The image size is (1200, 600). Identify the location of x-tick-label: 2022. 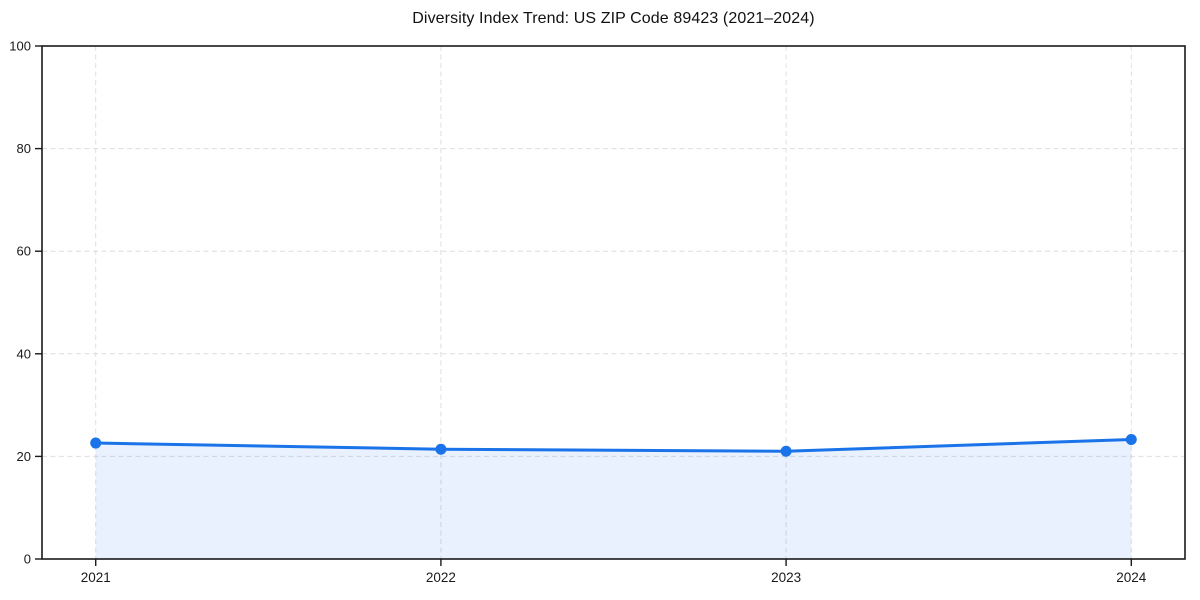
(441, 577).